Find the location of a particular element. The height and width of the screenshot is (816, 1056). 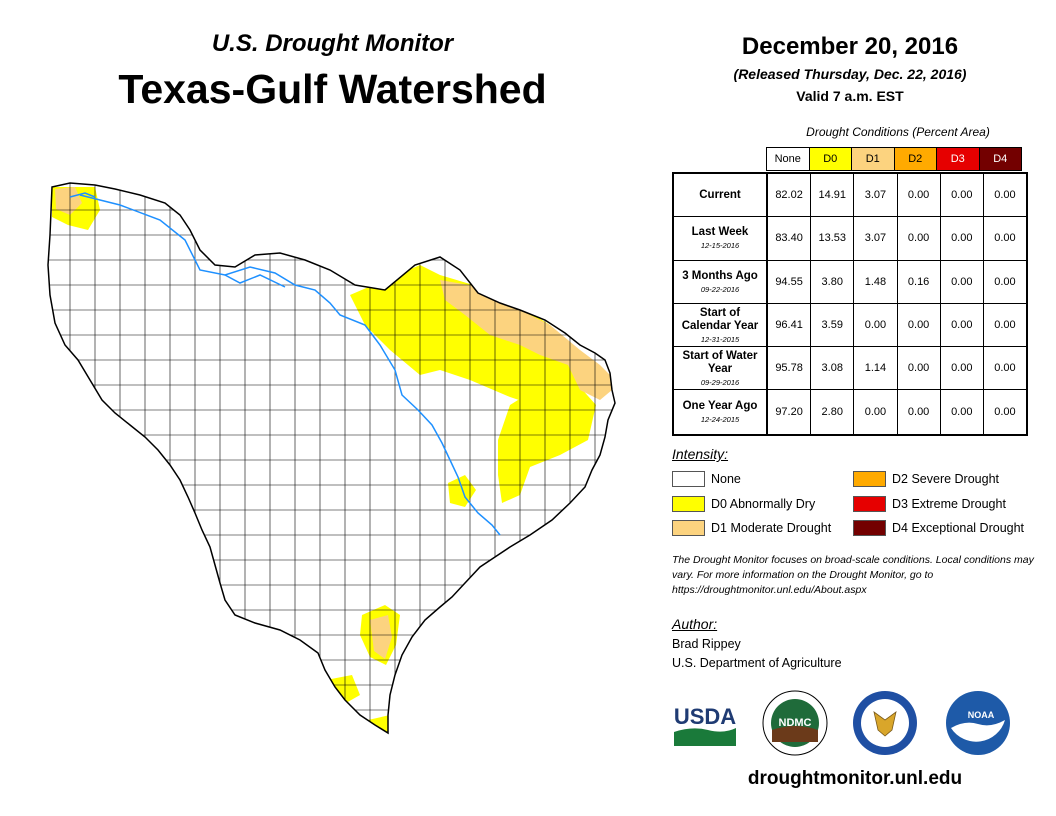

legend-item: D3 Extreme Drought is located at coordinates (929, 504).